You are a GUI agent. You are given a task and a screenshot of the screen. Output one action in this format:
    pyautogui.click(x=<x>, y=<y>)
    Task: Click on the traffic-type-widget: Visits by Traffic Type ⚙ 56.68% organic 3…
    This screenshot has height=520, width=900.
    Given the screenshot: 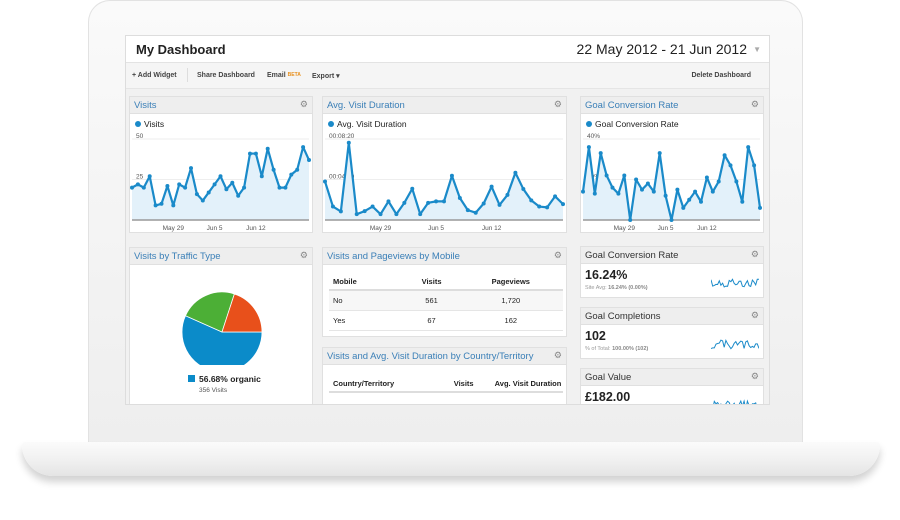 What is the action you would take?
    pyautogui.click(x=221, y=325)
    